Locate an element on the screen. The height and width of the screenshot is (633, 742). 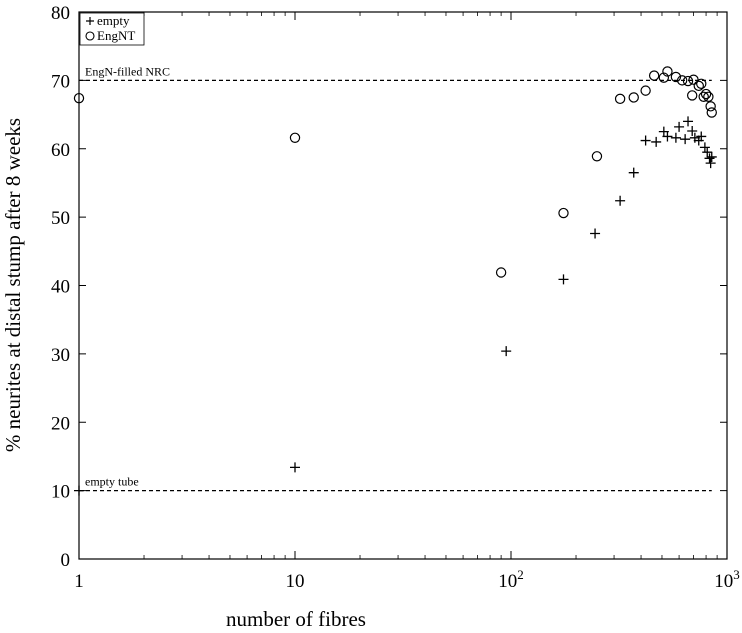
y-tick-label: 40 is located at coordinates (60, 287).